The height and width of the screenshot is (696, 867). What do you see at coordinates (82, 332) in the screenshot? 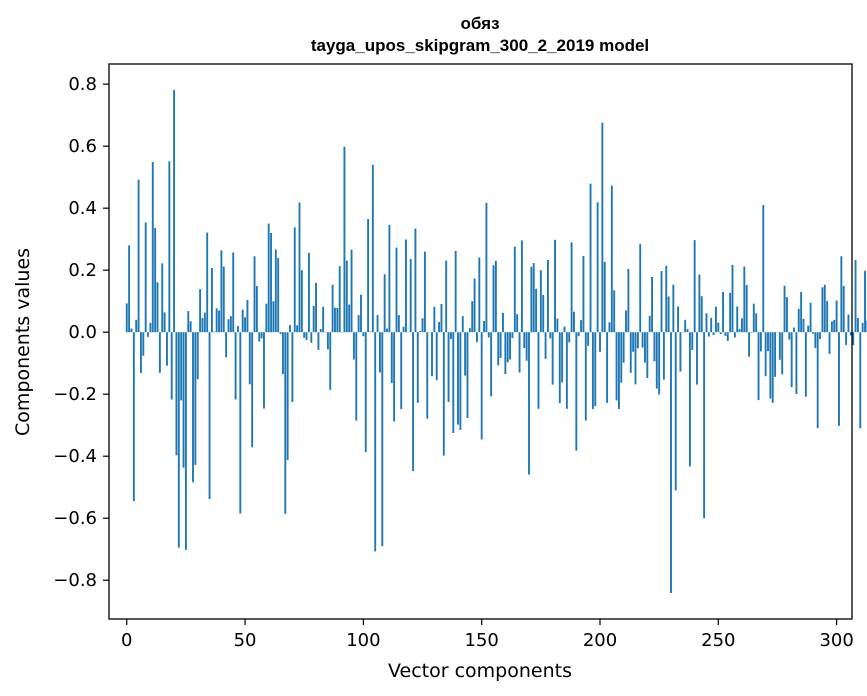
I see `y-tick-label: 0.0` at bounding box center [82, 332].